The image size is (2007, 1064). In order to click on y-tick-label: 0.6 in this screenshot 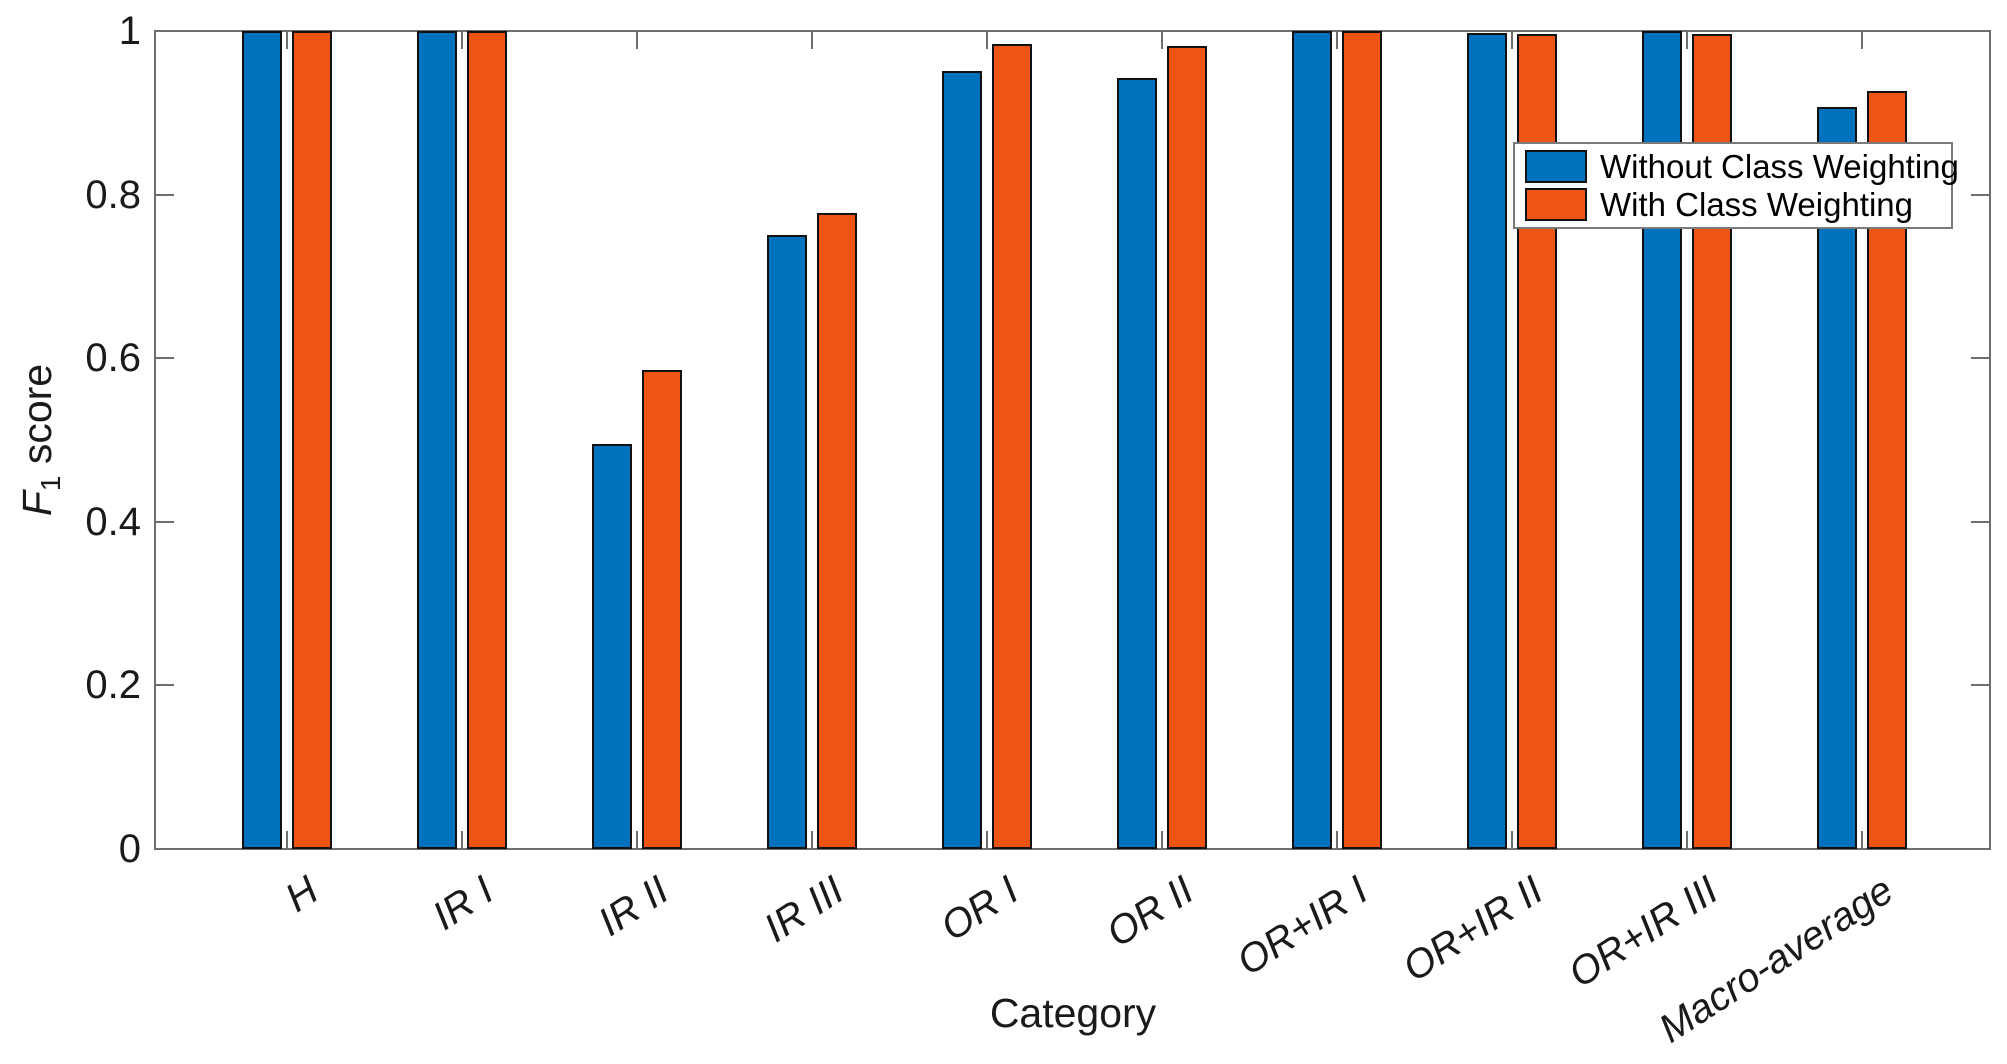, I will do `click(113, 358)`.